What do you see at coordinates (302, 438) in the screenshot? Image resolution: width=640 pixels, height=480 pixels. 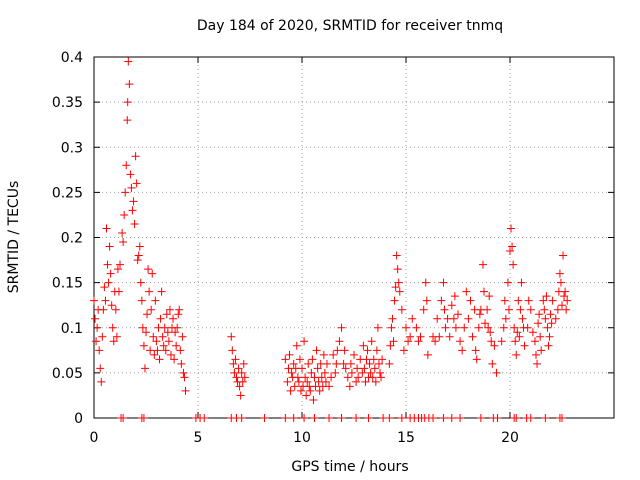 I see `x-tick-label: 10` at bounding box center [302, 438].